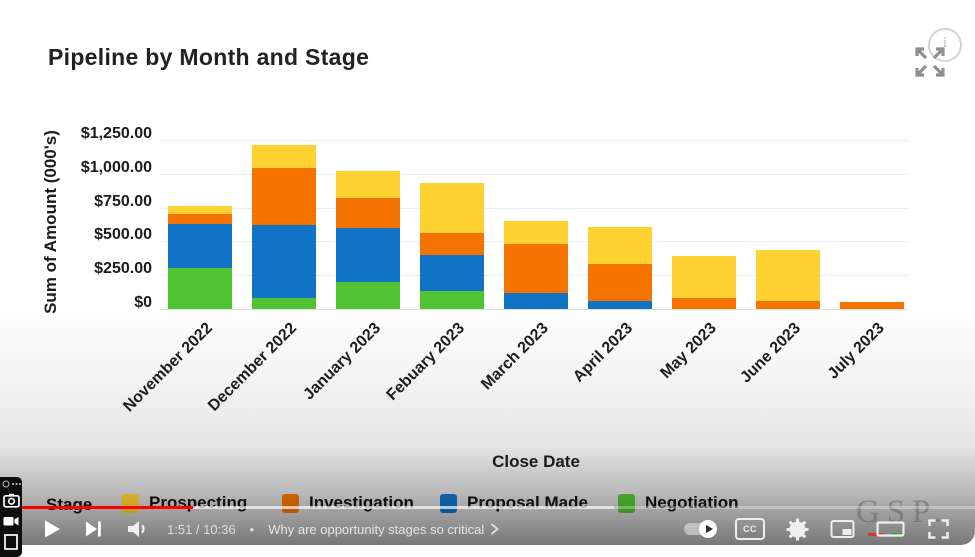 The height and width of the screenshot is (557, 975). Describe the element at coordinates (376, 529) in the screenshot. I see `chapter-title: Why are opportunity stages so critical` at that location.